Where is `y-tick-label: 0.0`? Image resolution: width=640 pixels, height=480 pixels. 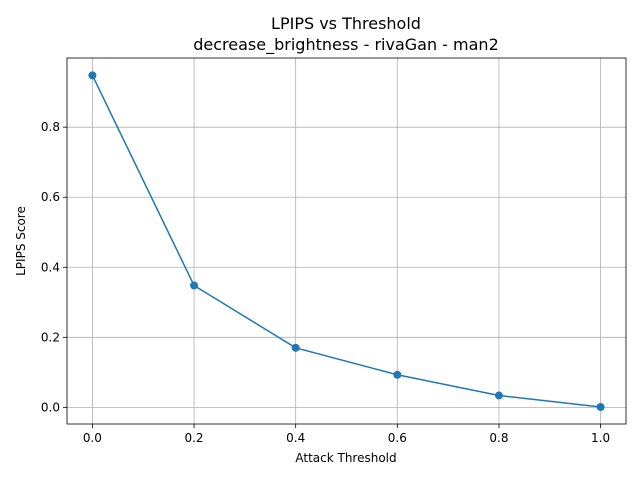 y-tick-label: 0.0 is located at coordinates (50, 407).